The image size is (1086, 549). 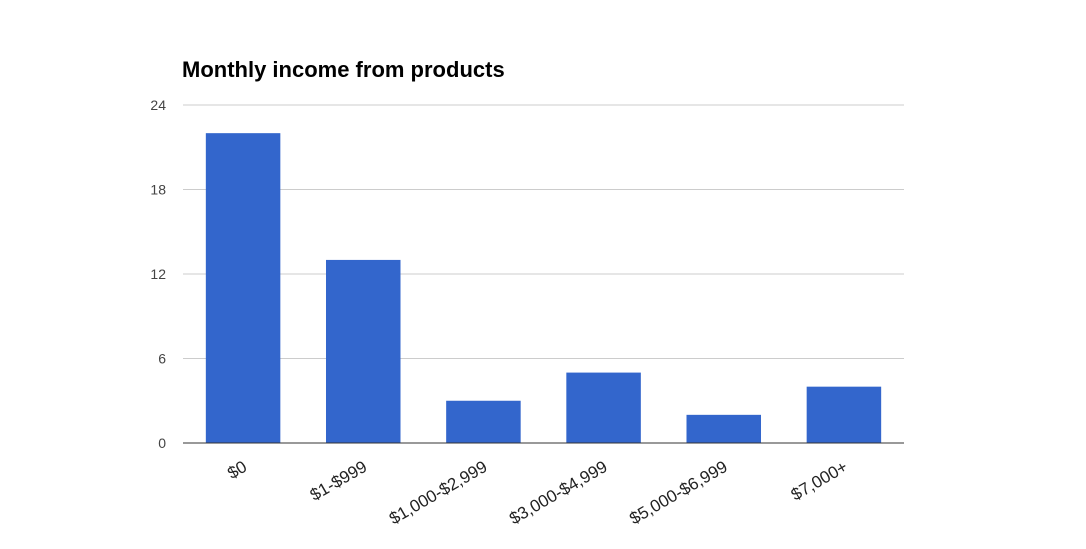 What do you see at coordinates (162, 443) in the screenshot?
I see `y-tick-label: 0` at bounding box center [162, 443].